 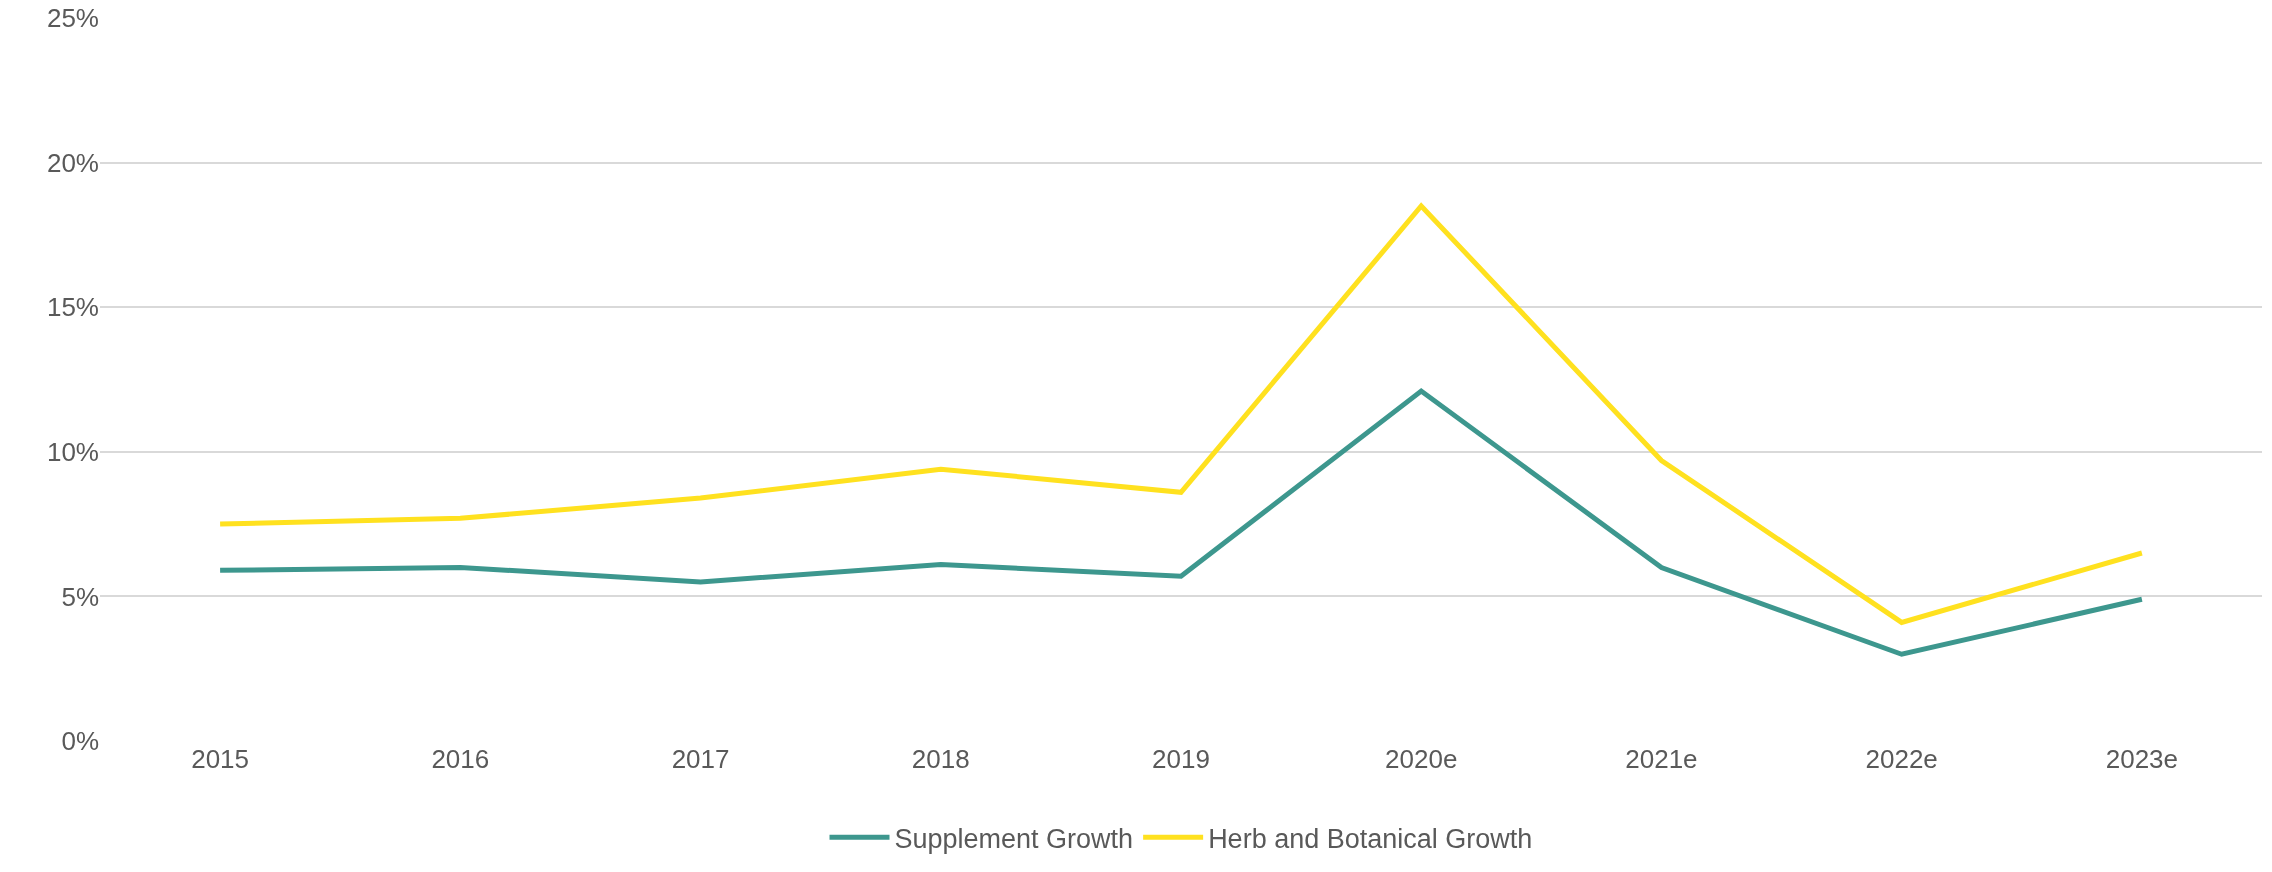 I want to click on y-tick-label: 15%, so click(x=72, y=307).